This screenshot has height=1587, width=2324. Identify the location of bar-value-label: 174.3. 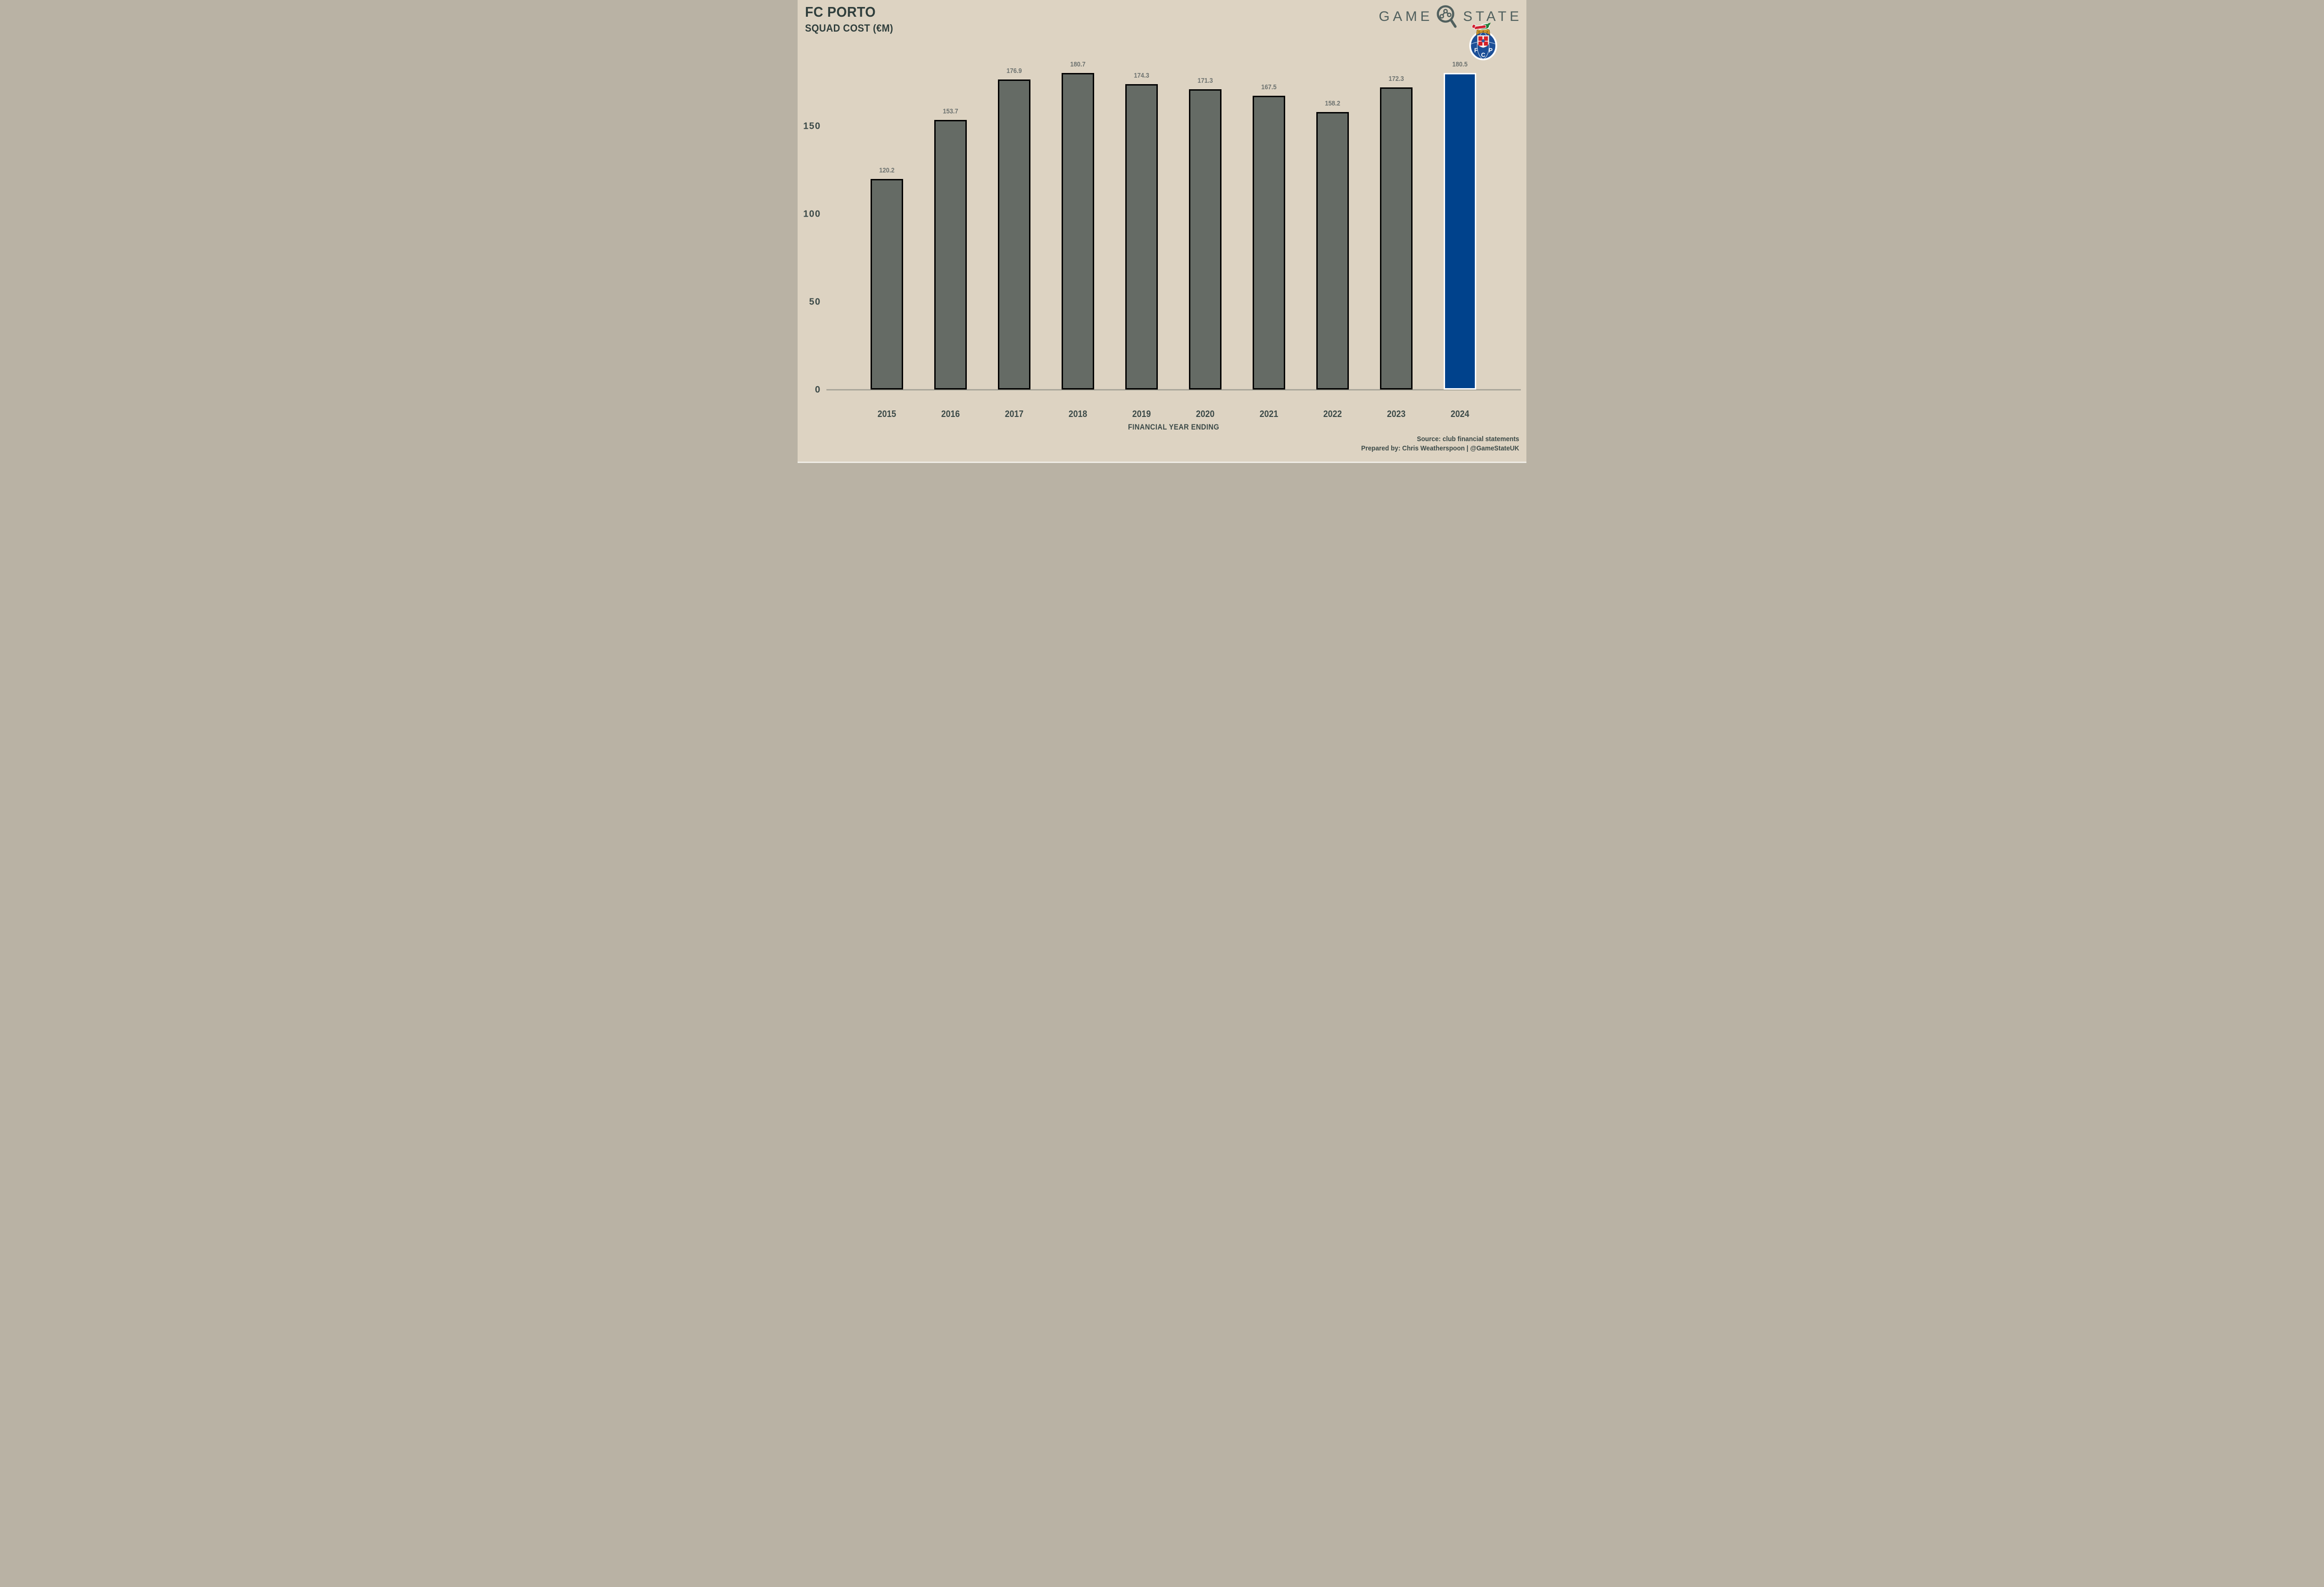
(1141, 75).